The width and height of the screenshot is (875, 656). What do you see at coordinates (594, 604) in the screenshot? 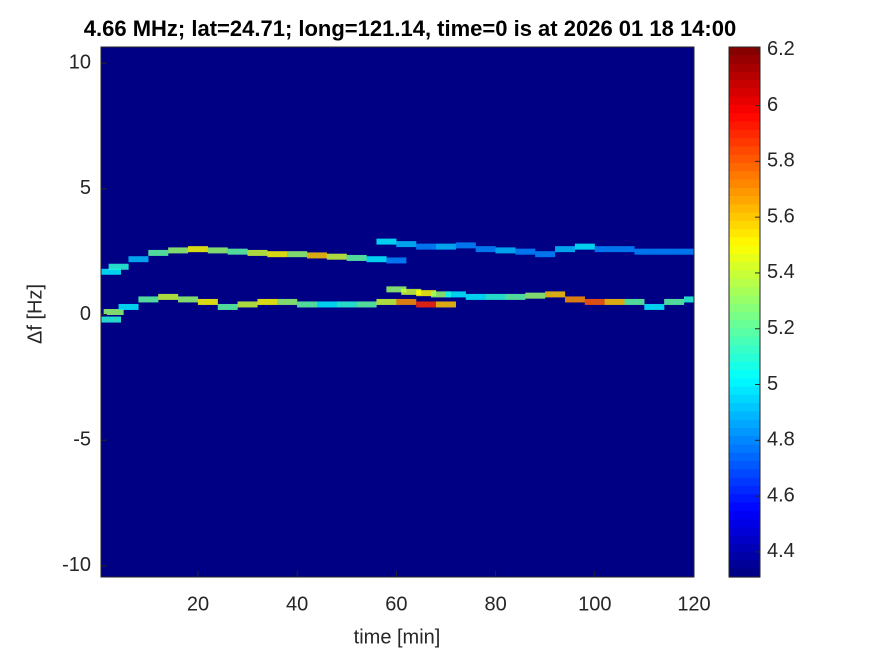
I see `x-tick-label: 100` at bounding box center [594, 604].